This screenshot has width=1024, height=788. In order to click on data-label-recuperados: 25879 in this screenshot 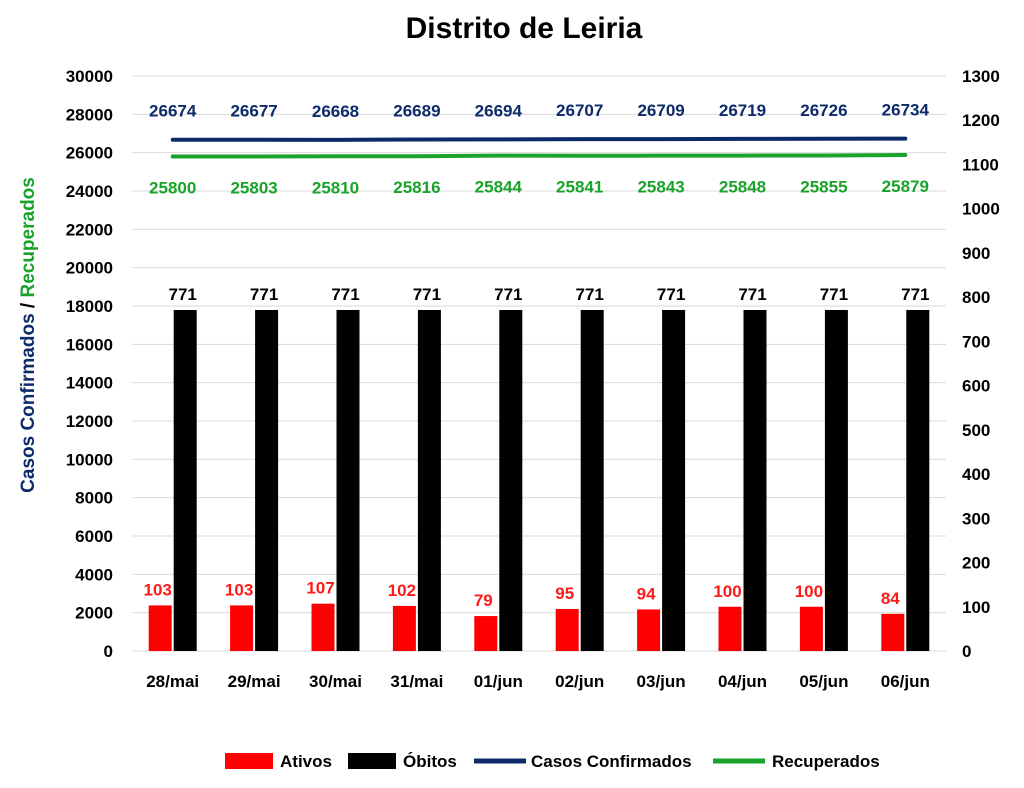, I will do `click(905, 186)`.